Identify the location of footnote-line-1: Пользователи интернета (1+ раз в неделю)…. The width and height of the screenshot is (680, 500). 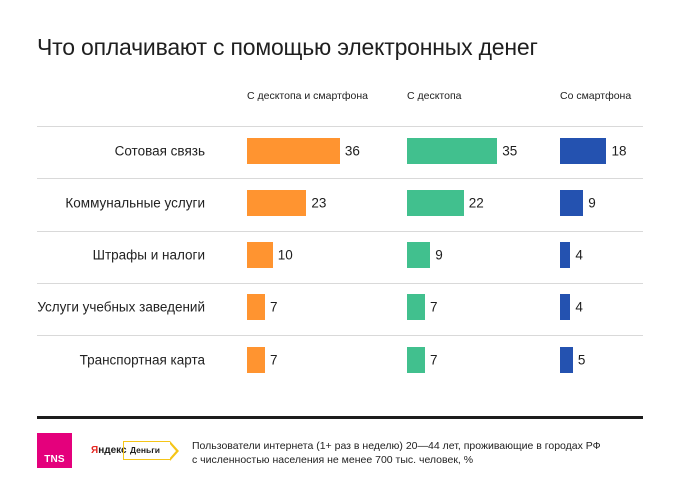
(396, 446).